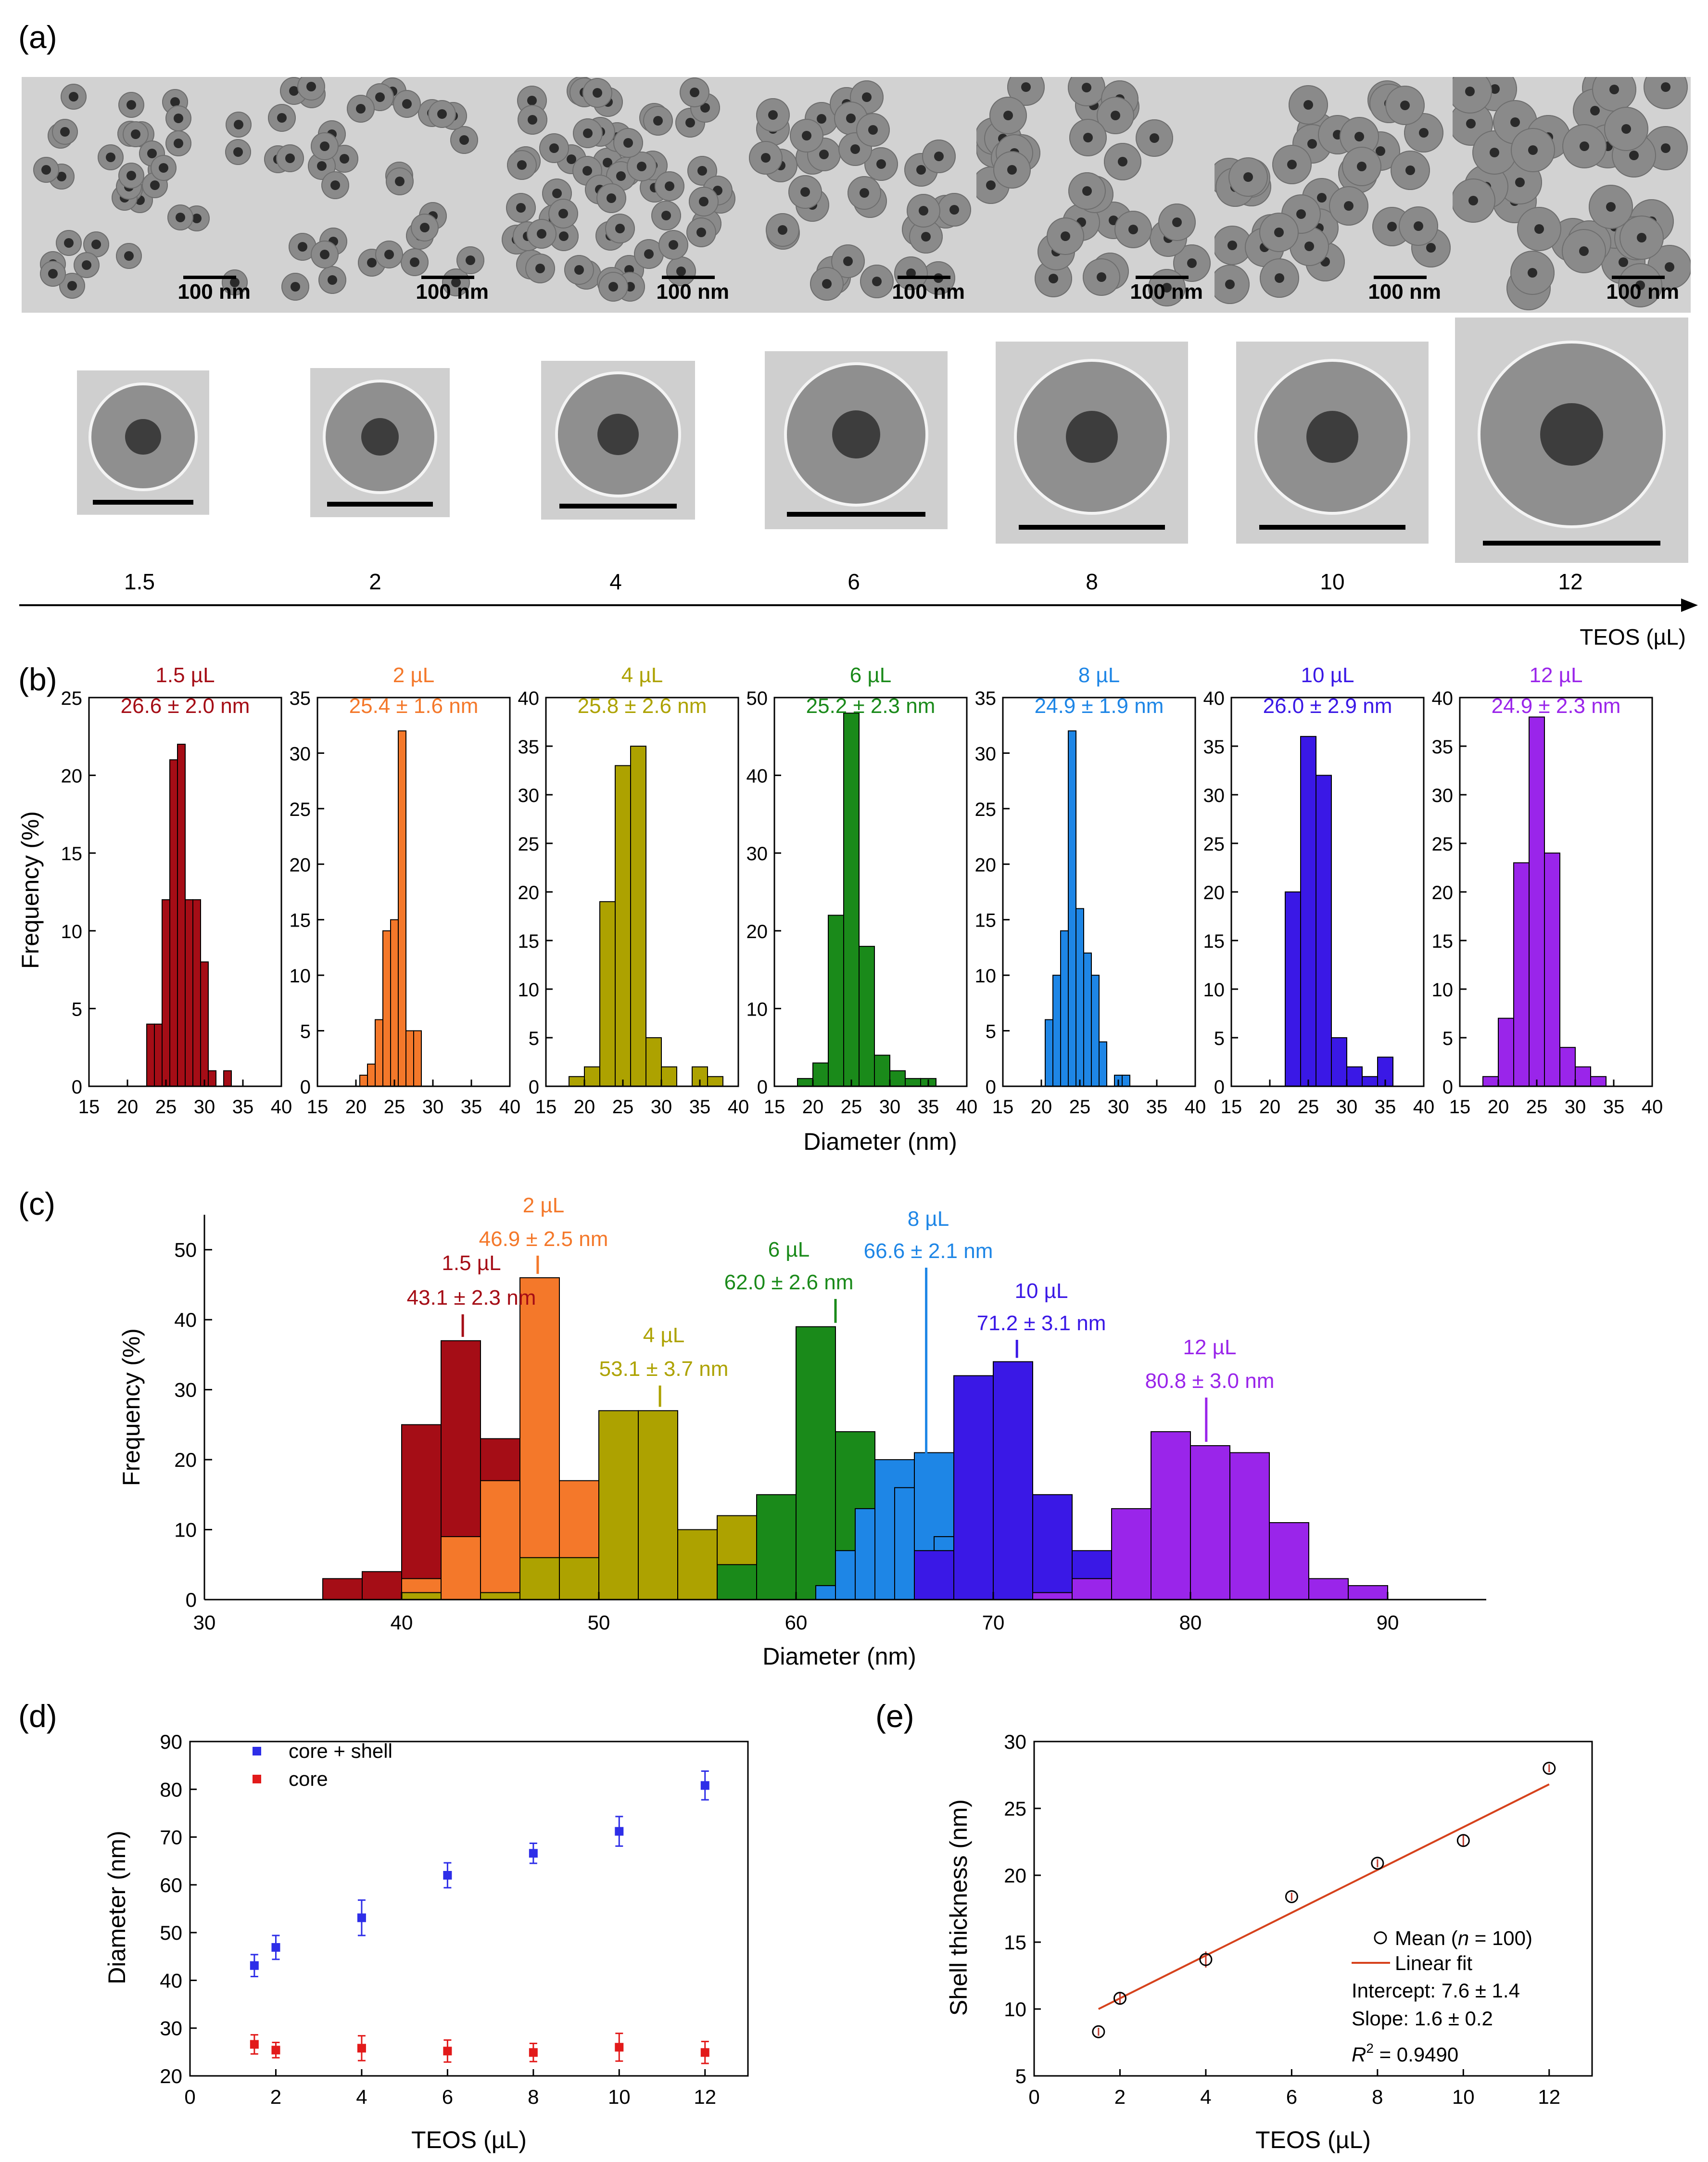 Image resolution: width=1708 pixels, height=2162 pixels. I want to click on series-stat-label: 26.6 ± 2.0 nm, so click(185, 706).